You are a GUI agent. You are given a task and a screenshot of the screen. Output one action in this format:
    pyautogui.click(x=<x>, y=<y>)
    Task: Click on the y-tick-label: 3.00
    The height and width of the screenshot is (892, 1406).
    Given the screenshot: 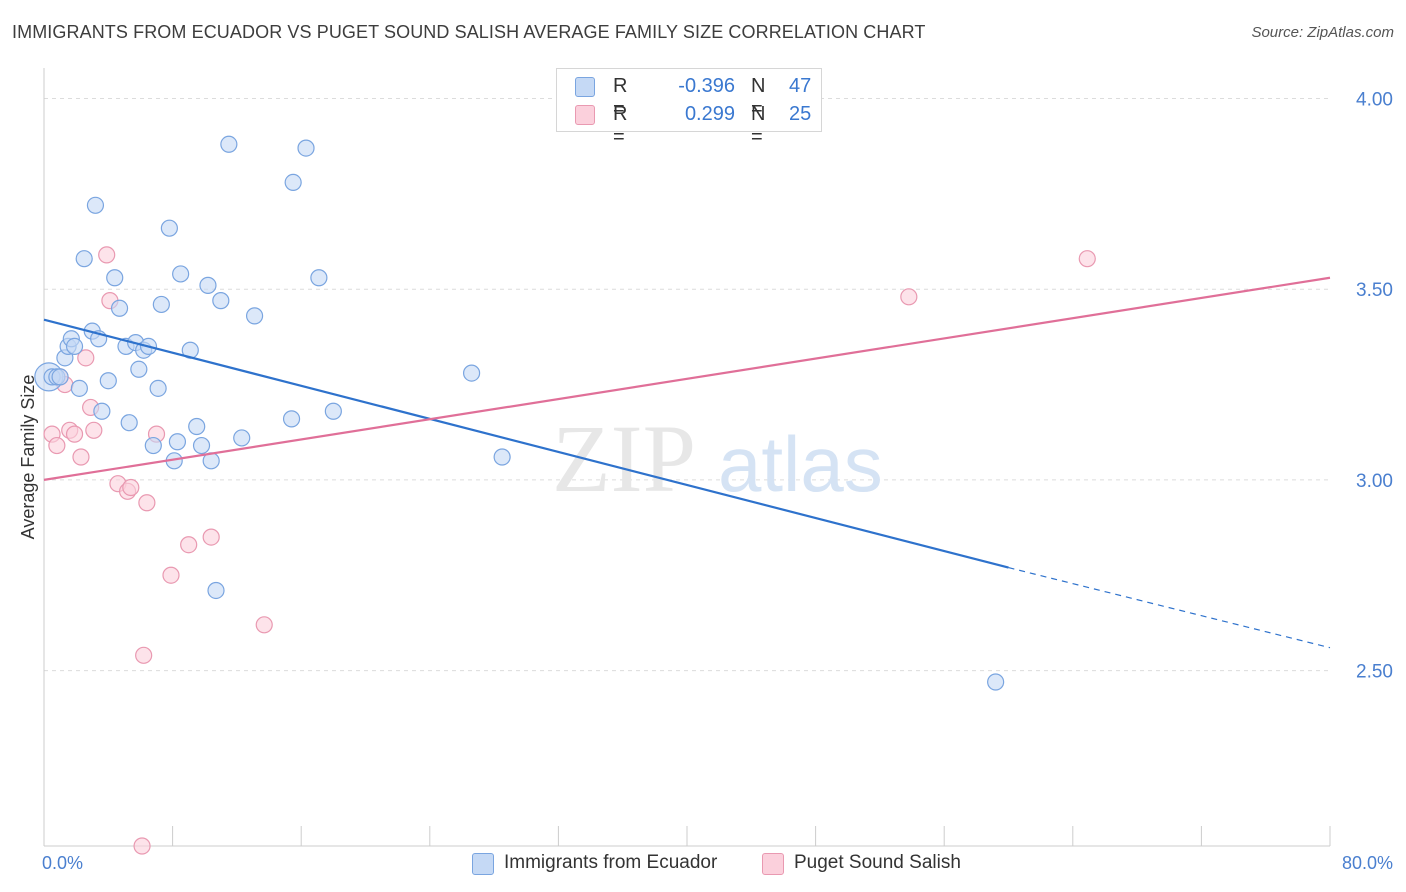 What is the action you would take?
    pyautogui.click(x=1374, y=481)
    